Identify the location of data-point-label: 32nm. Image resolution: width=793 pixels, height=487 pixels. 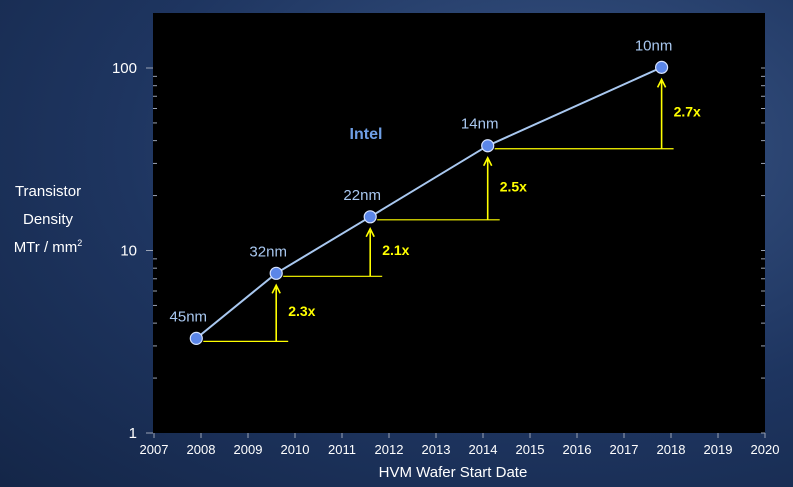
(268, 251).